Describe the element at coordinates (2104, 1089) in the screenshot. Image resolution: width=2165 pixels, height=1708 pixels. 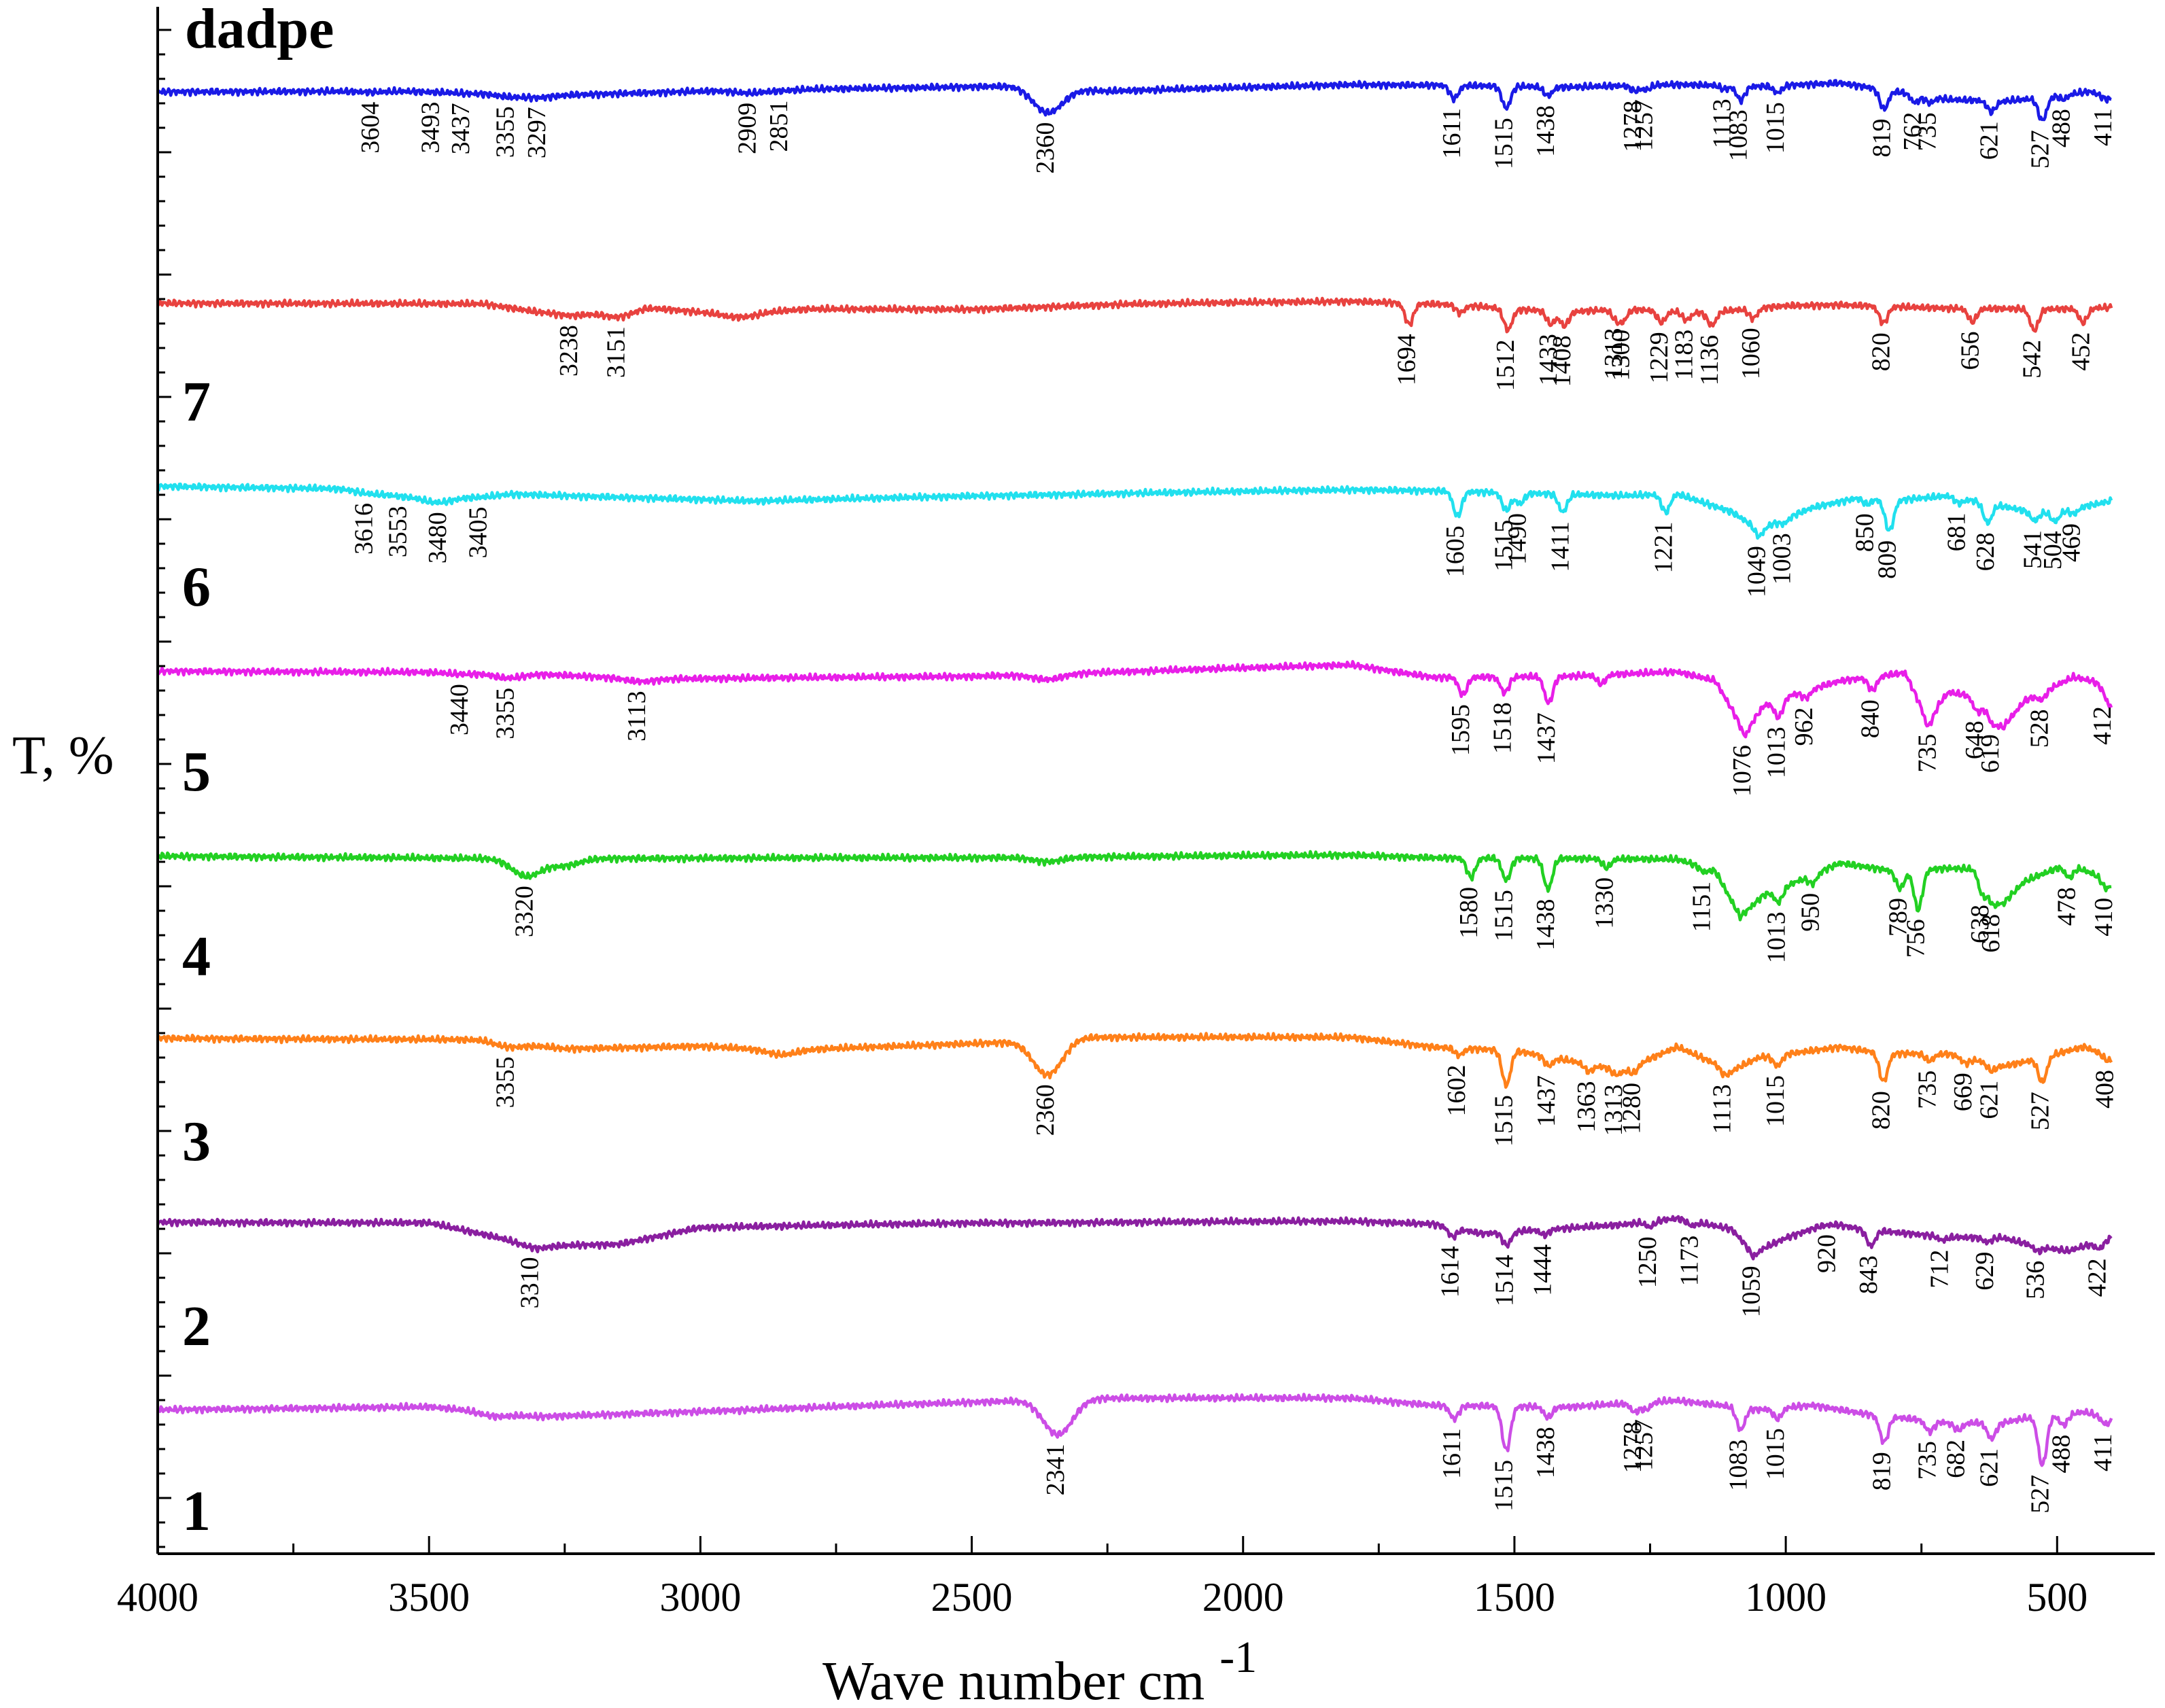
I see `peak-label: 408` at that location.